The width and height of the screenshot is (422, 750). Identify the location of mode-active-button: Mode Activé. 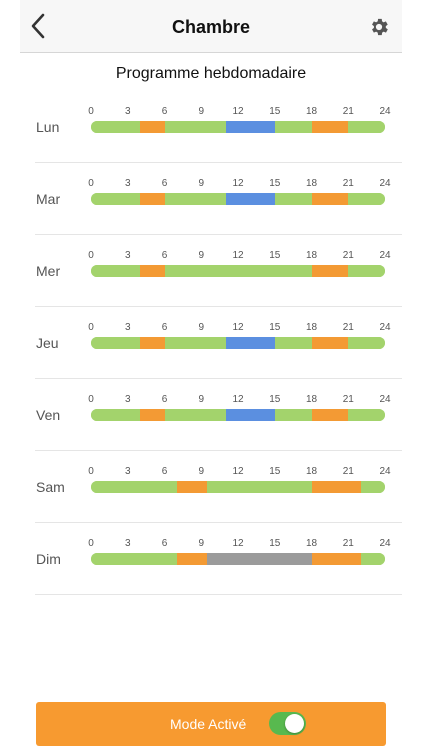
(211, 724).